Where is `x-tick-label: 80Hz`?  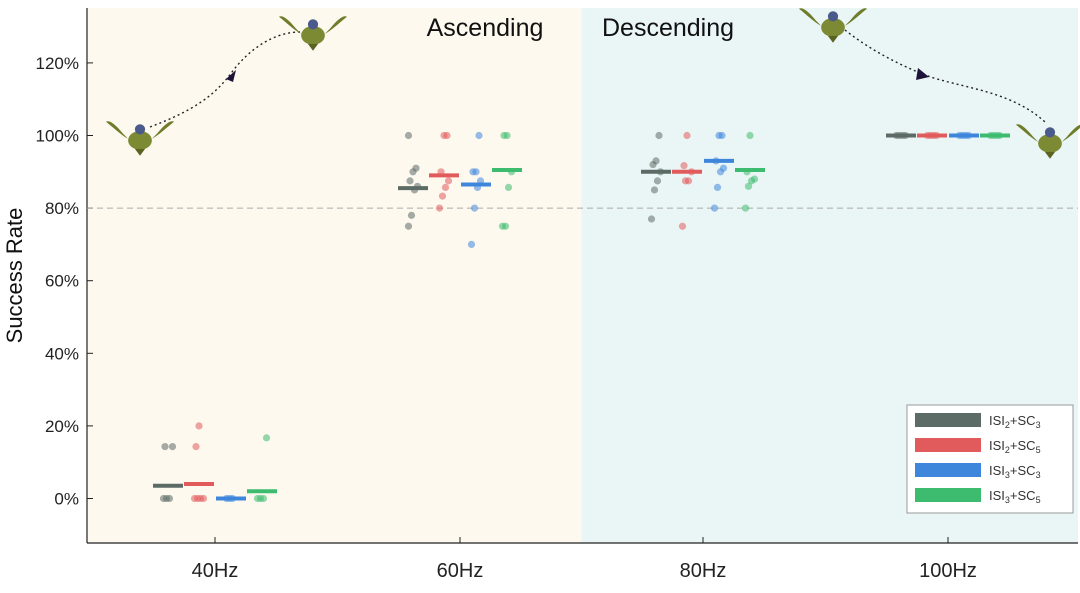 x-tick-label: 80Hz is located at coordinates (703, 571).